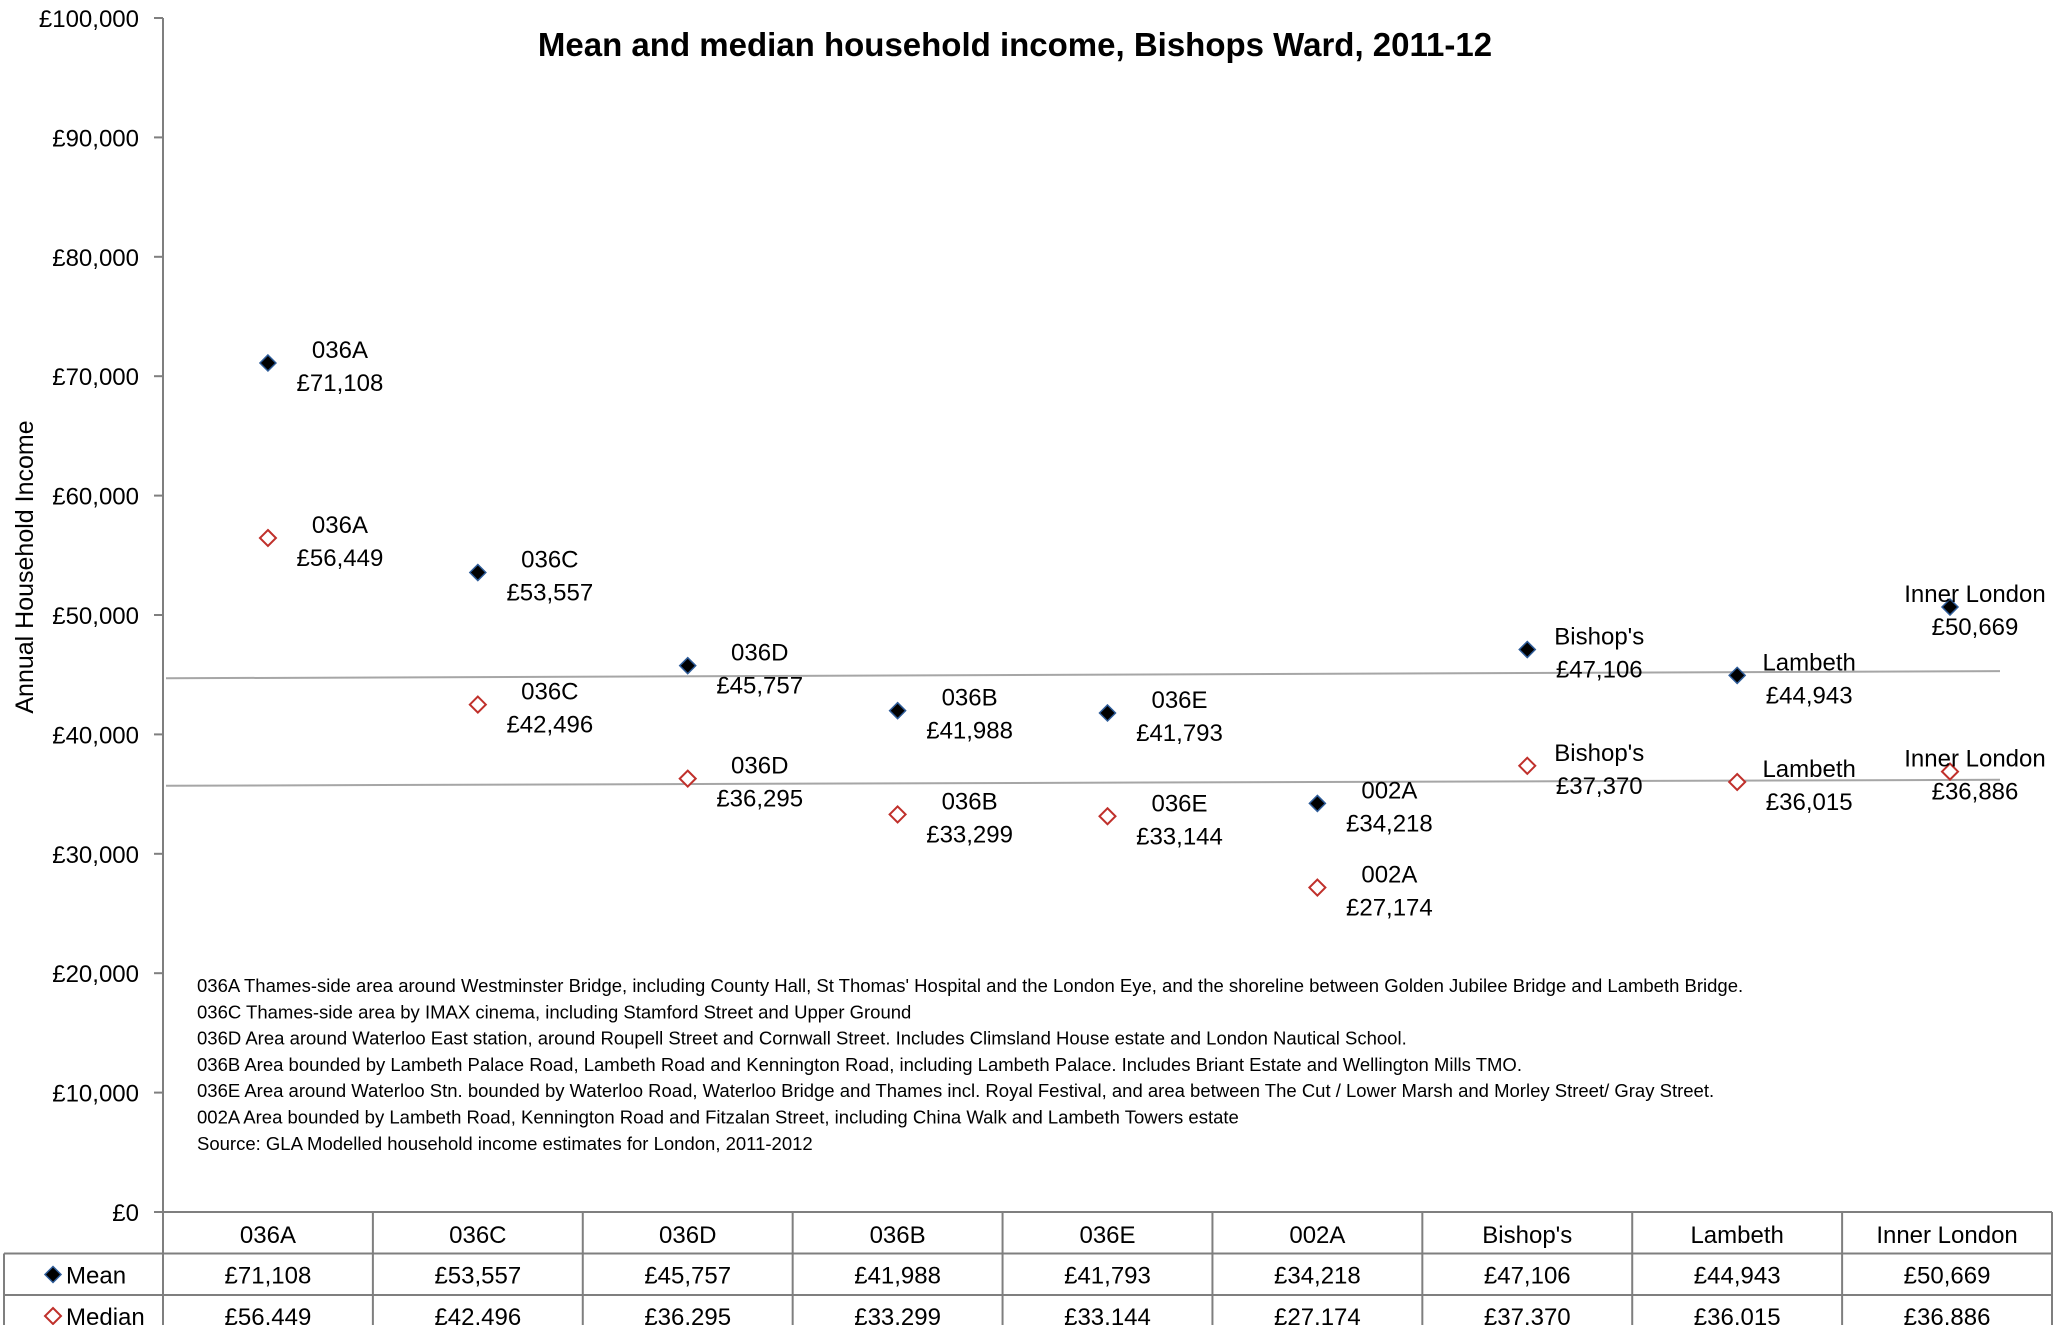  I want to click on y-tick-label: £0, so click(125, 1213).